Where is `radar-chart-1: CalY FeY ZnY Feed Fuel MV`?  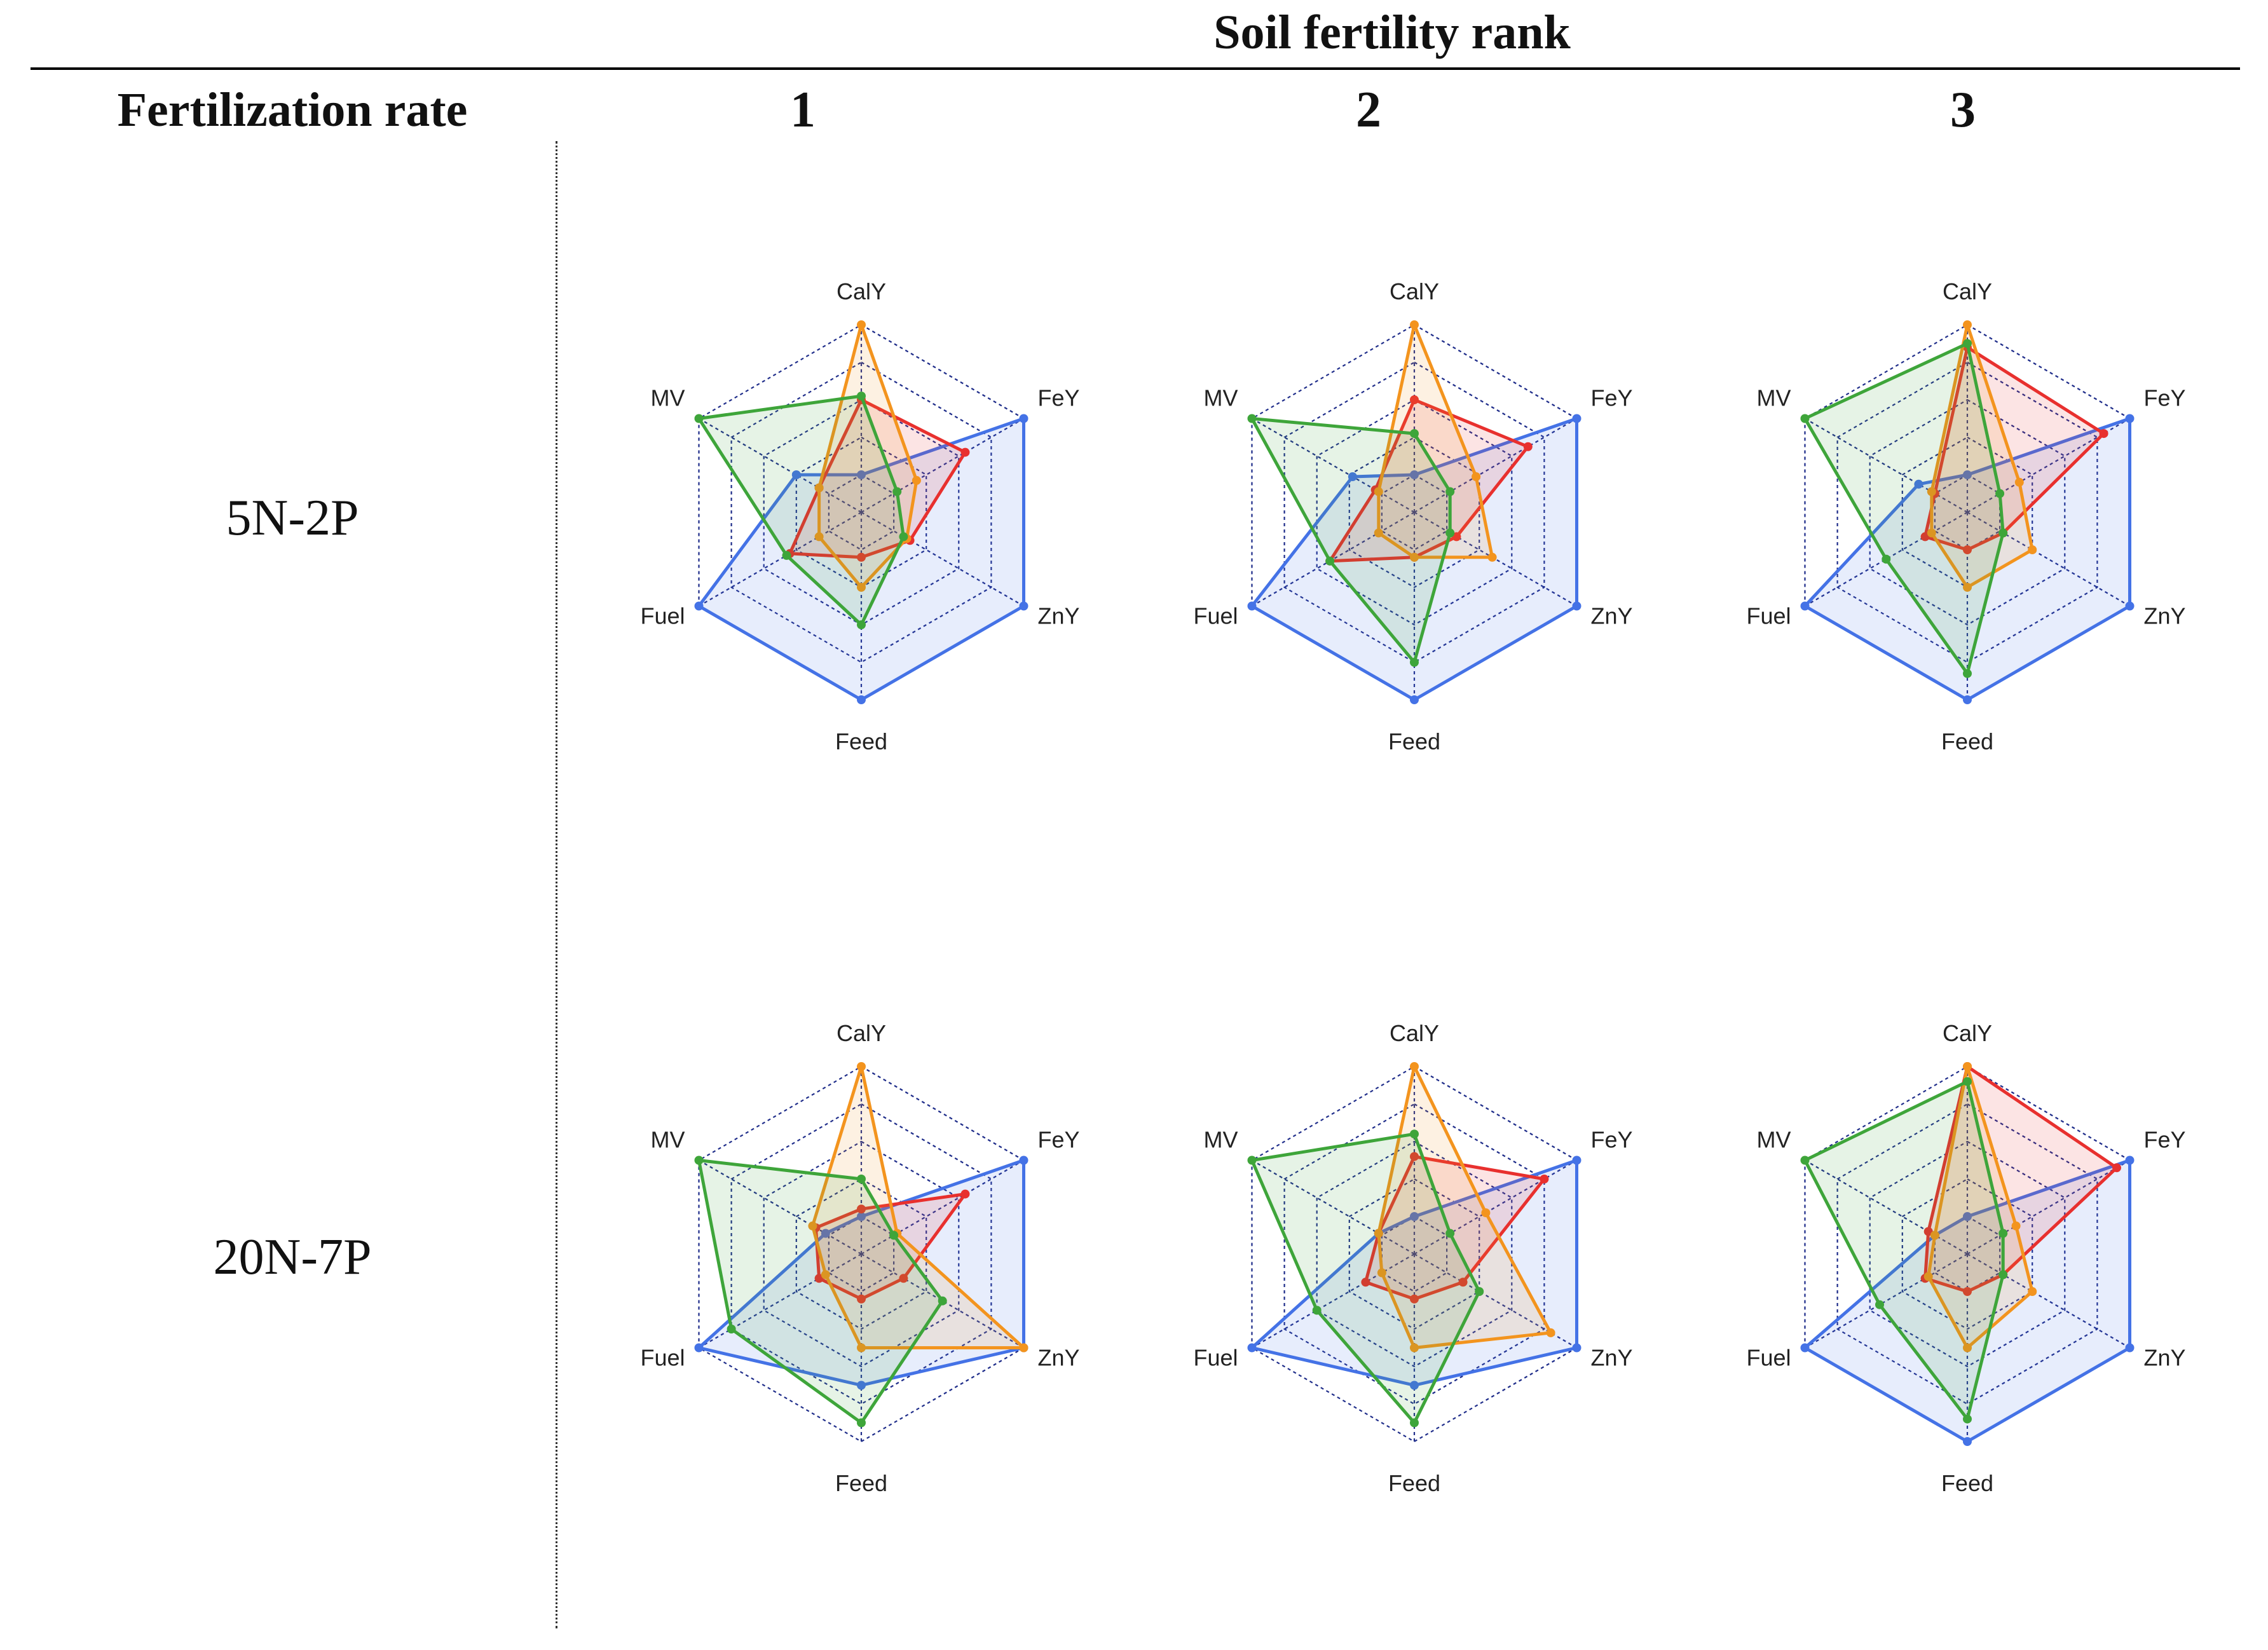
radar-chart-1: CalY FeY ZnY Feed Fuel MV is located at coordinates (859, 516).